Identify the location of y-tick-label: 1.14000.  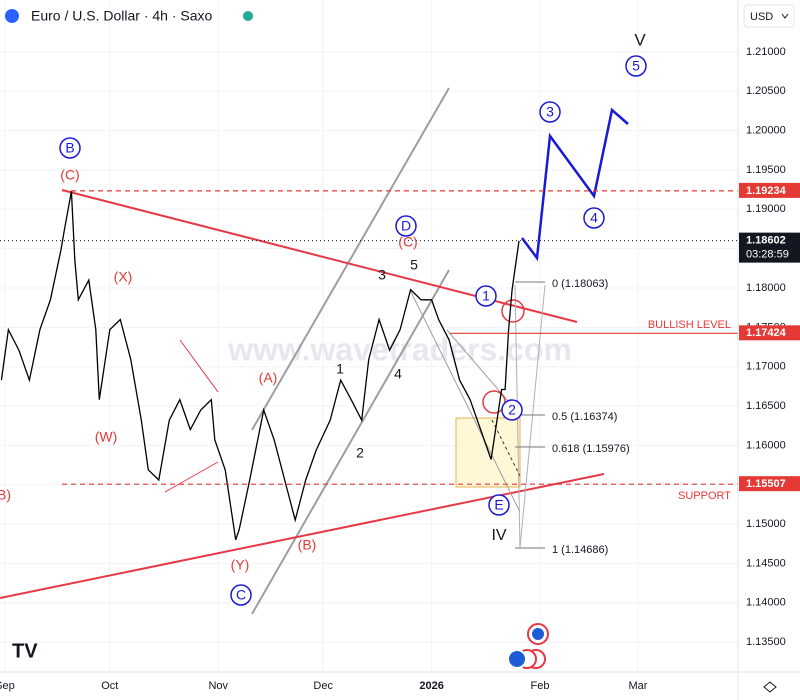
(766, 603).